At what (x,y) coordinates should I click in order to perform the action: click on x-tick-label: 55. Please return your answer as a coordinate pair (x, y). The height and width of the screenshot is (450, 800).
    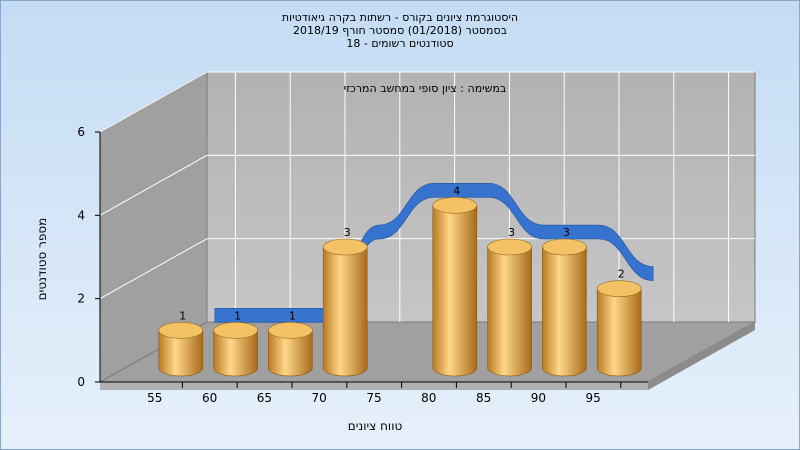
    Looking at the image, I should click on (154, 398).